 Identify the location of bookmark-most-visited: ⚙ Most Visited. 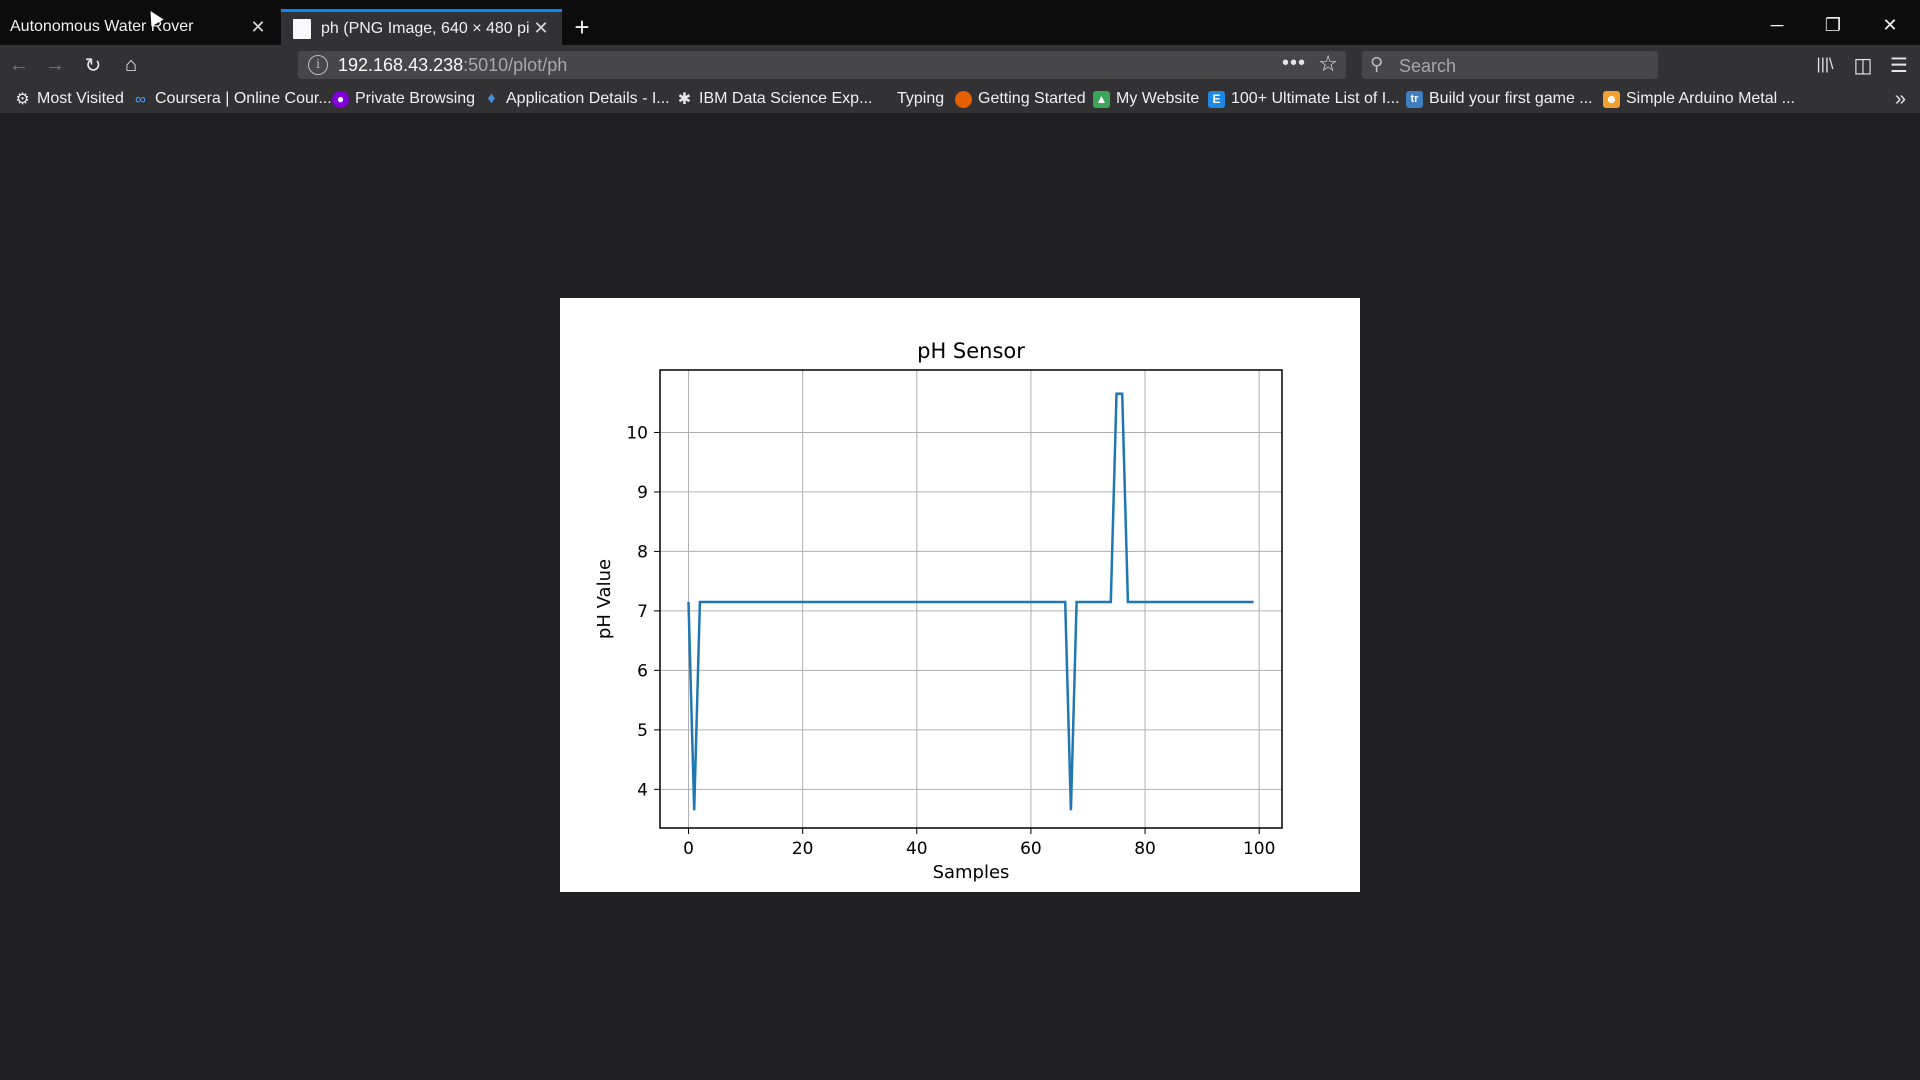
(69, 99).